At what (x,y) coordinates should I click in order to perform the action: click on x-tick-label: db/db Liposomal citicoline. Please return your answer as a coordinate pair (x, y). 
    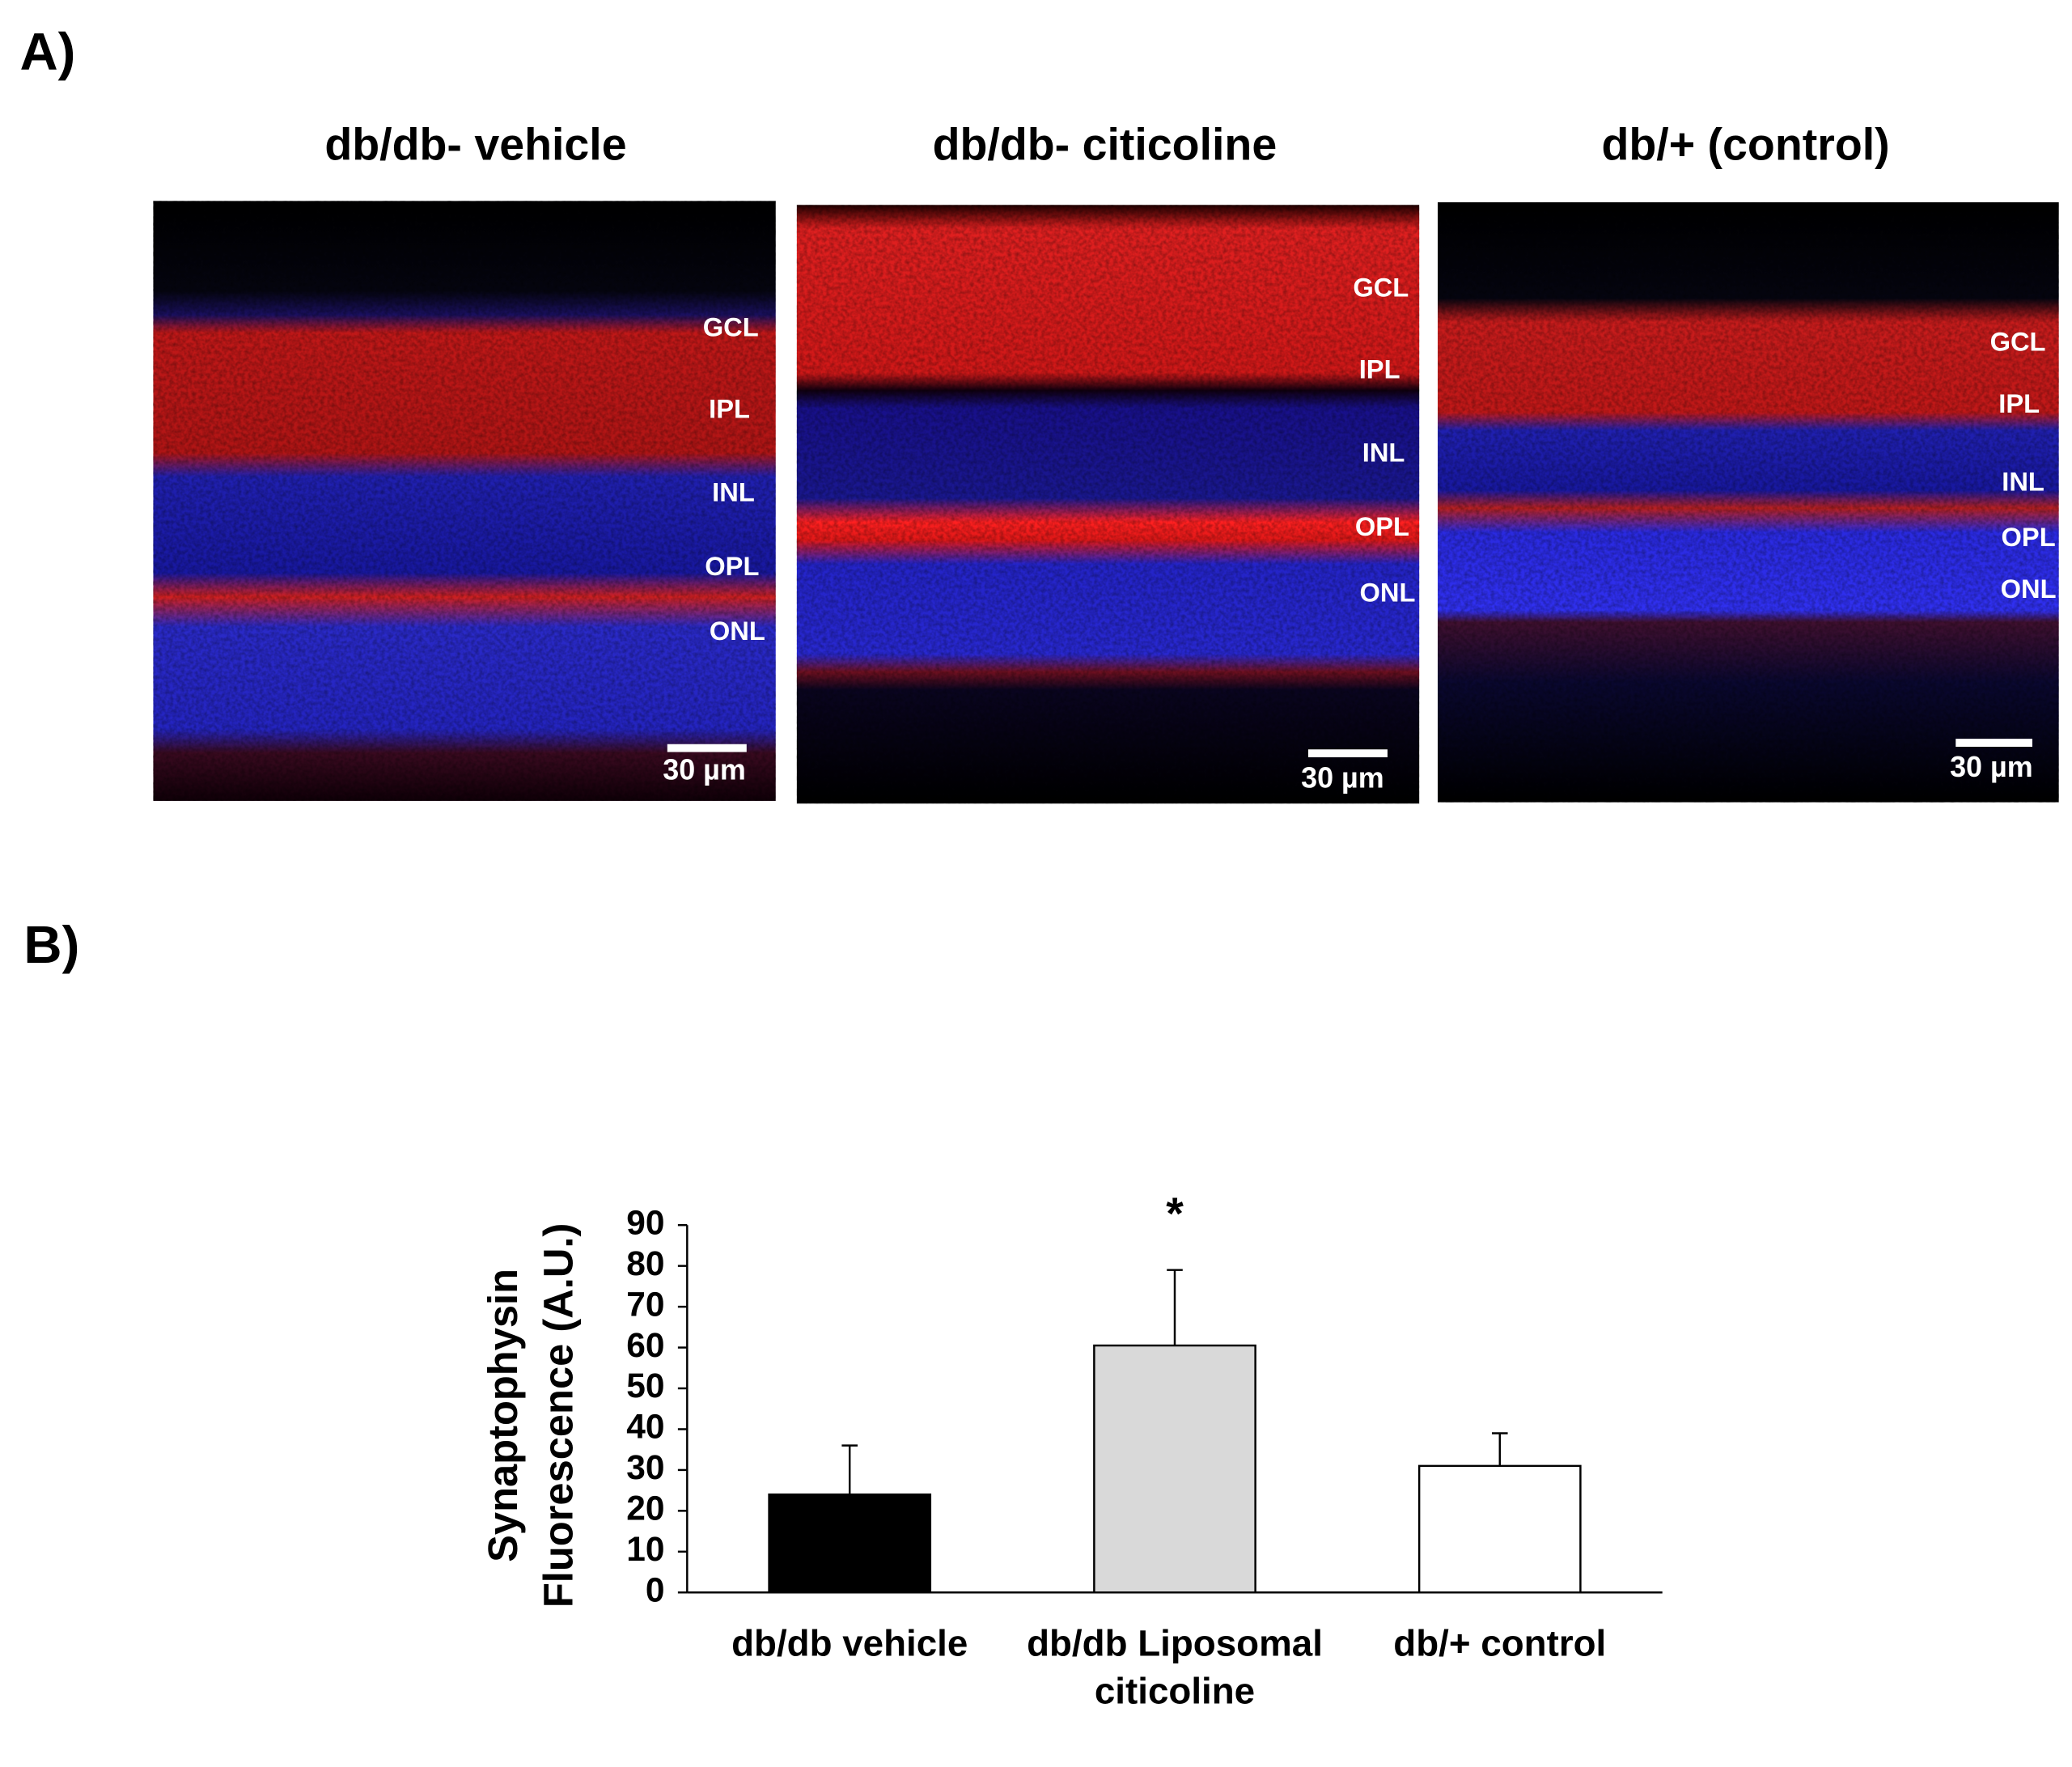
    Looking at the image, I should click on (1175, 1667).